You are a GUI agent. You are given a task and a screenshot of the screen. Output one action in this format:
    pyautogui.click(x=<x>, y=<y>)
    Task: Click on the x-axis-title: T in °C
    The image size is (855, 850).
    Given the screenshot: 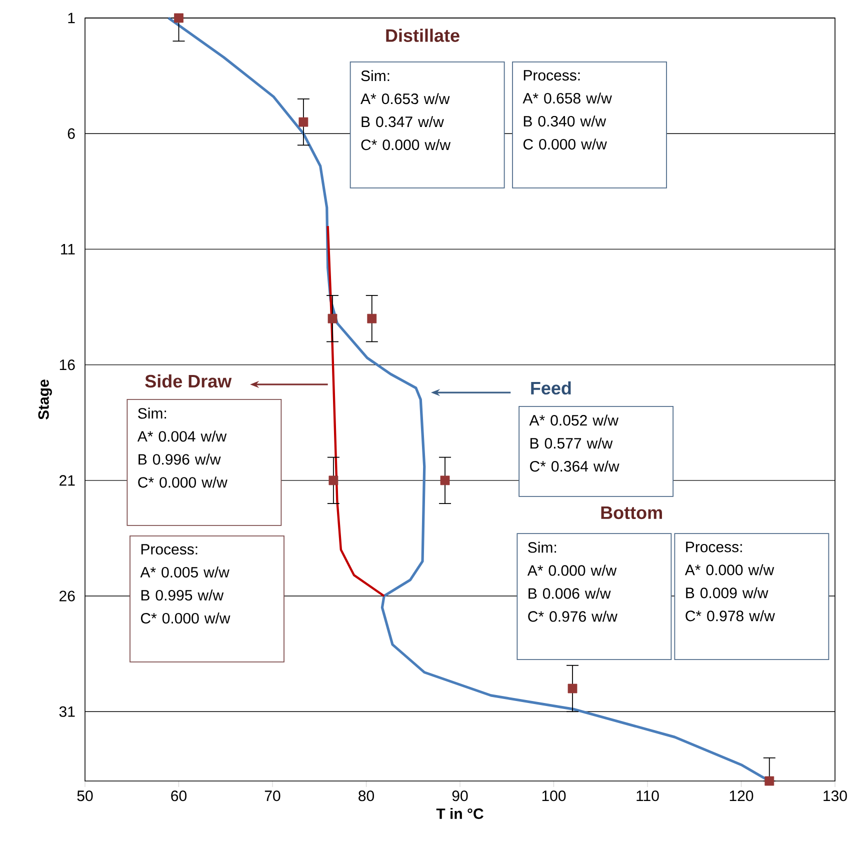 What is the action you would take?
    pyautogui.click(x=460, y=814)
    